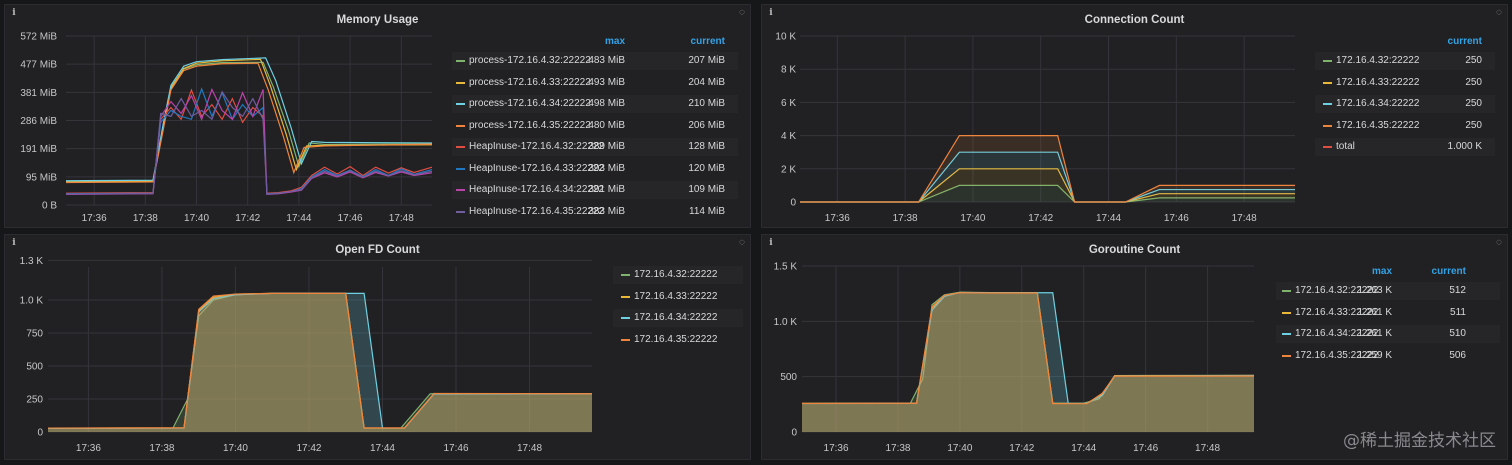 The height and width of the screenshot is (465, 1512). I want to click on legend-item: process-172.16.4.33:22222 493 MiB 204 MiB, so click(595, 83).